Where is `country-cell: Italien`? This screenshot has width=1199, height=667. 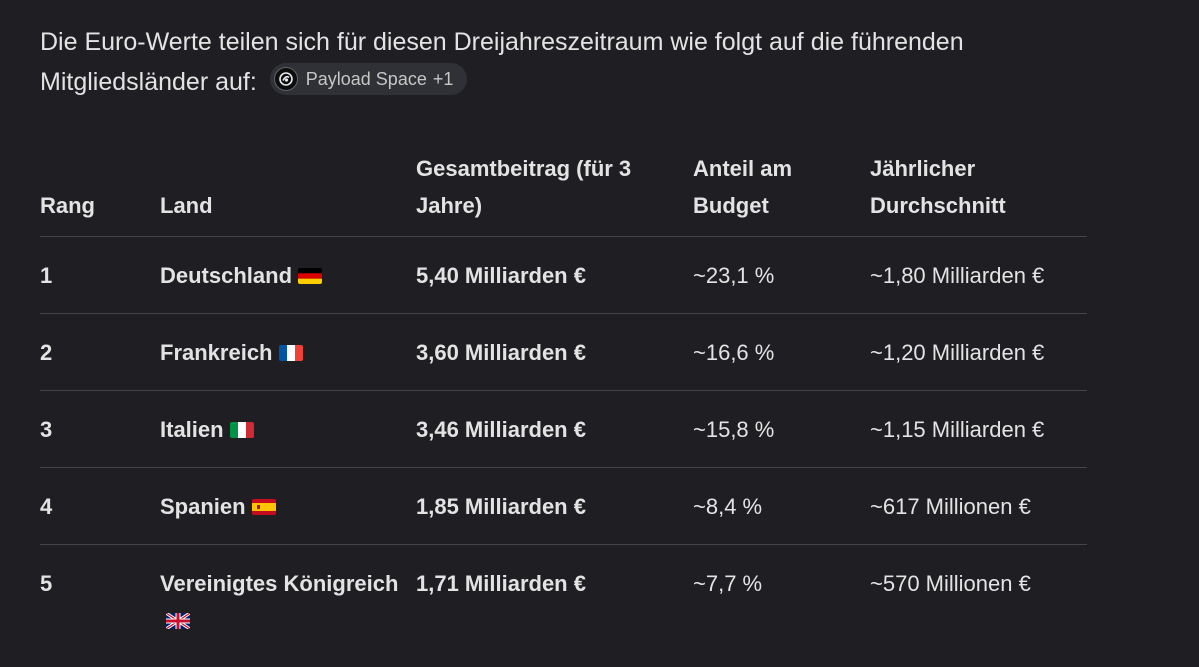
country-cell: Italien is located at coordinates (288, 429).